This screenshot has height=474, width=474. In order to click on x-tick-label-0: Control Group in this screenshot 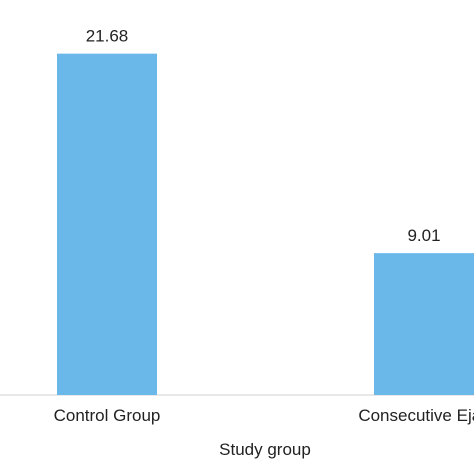, I will do `click(107, 415)`.